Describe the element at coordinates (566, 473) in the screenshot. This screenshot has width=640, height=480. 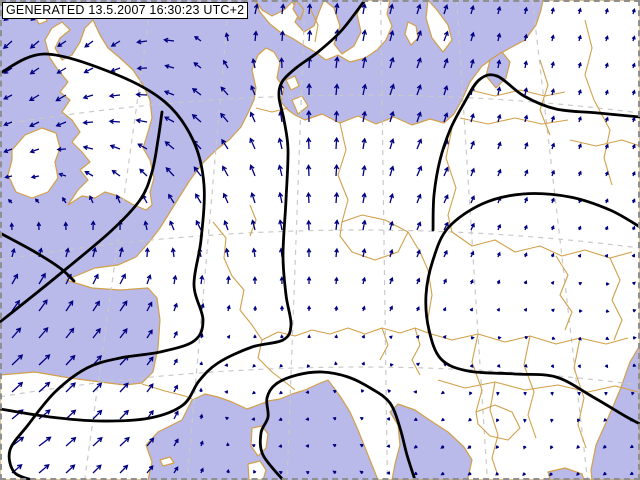
I see `aegean` at that location.